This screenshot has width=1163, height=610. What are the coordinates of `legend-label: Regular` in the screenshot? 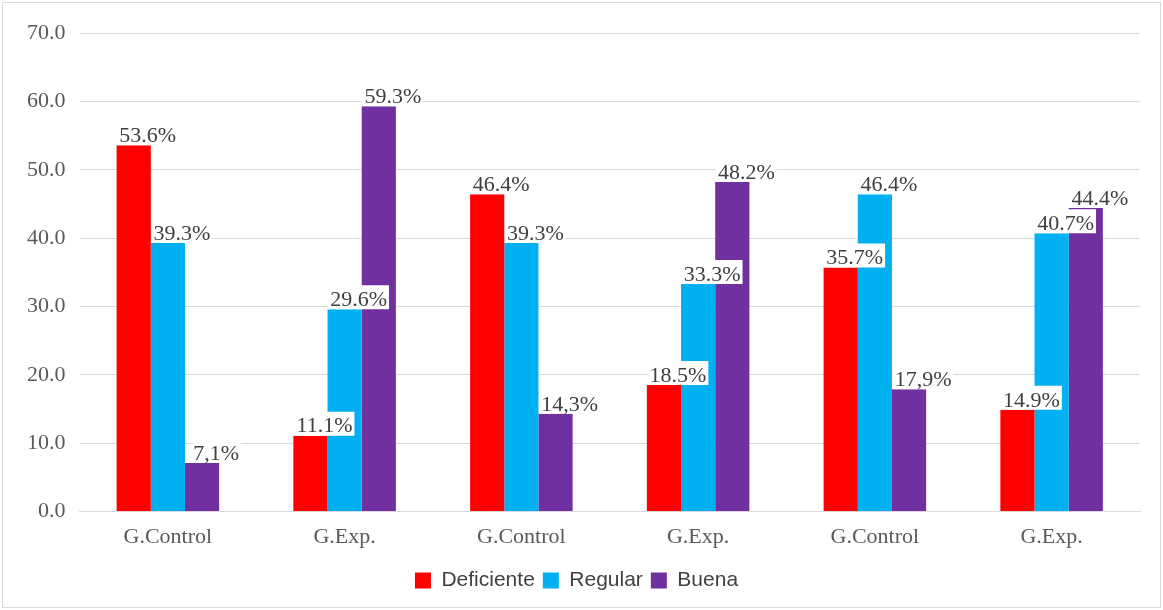 It's located at (606, 579).